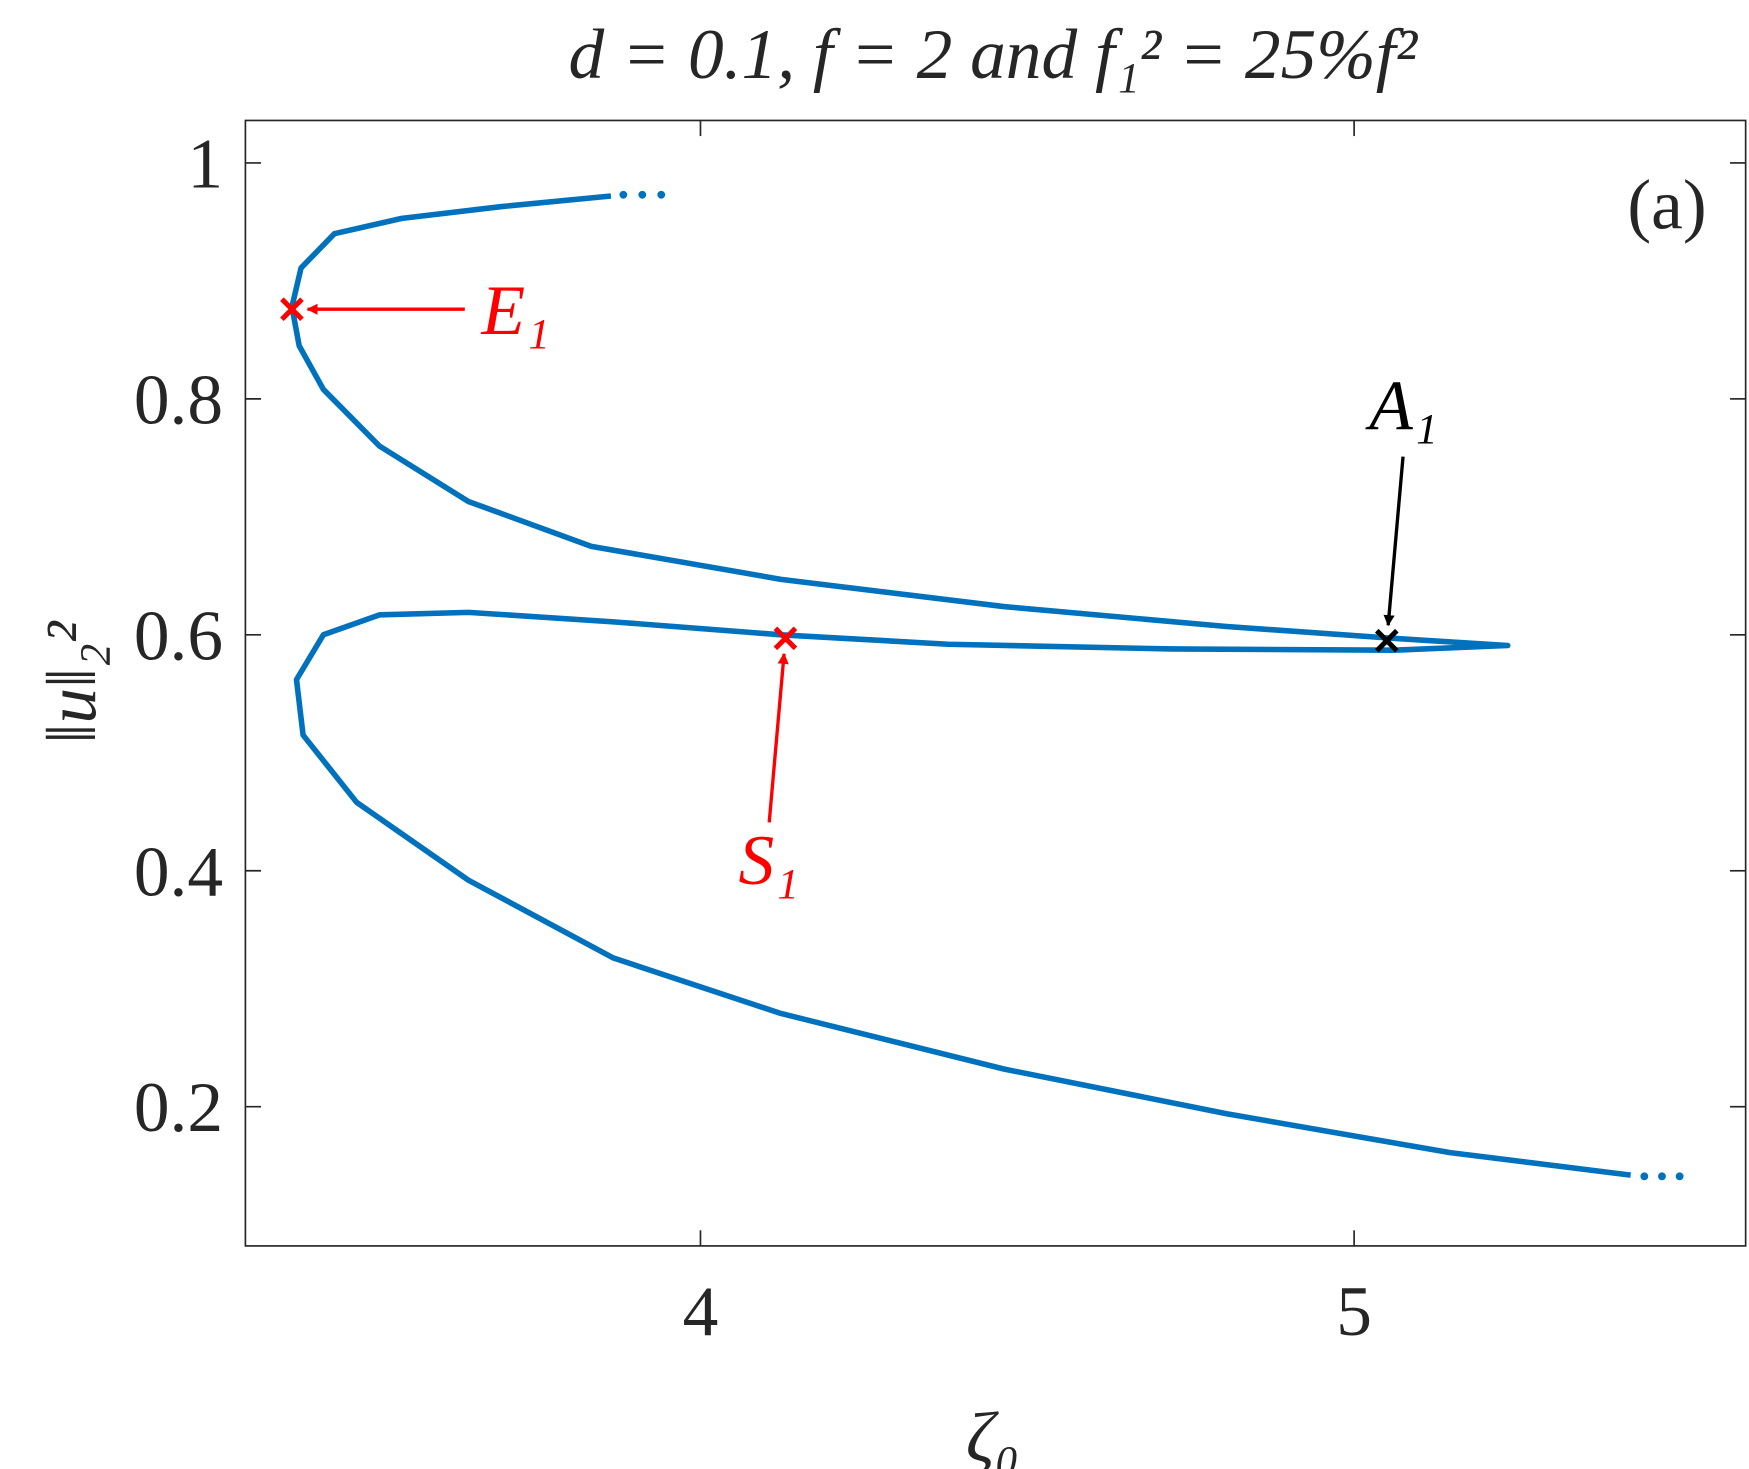  Describe the element at coordinates (515, 310) in the screenshot. I see `point-label: E₁` at that location.